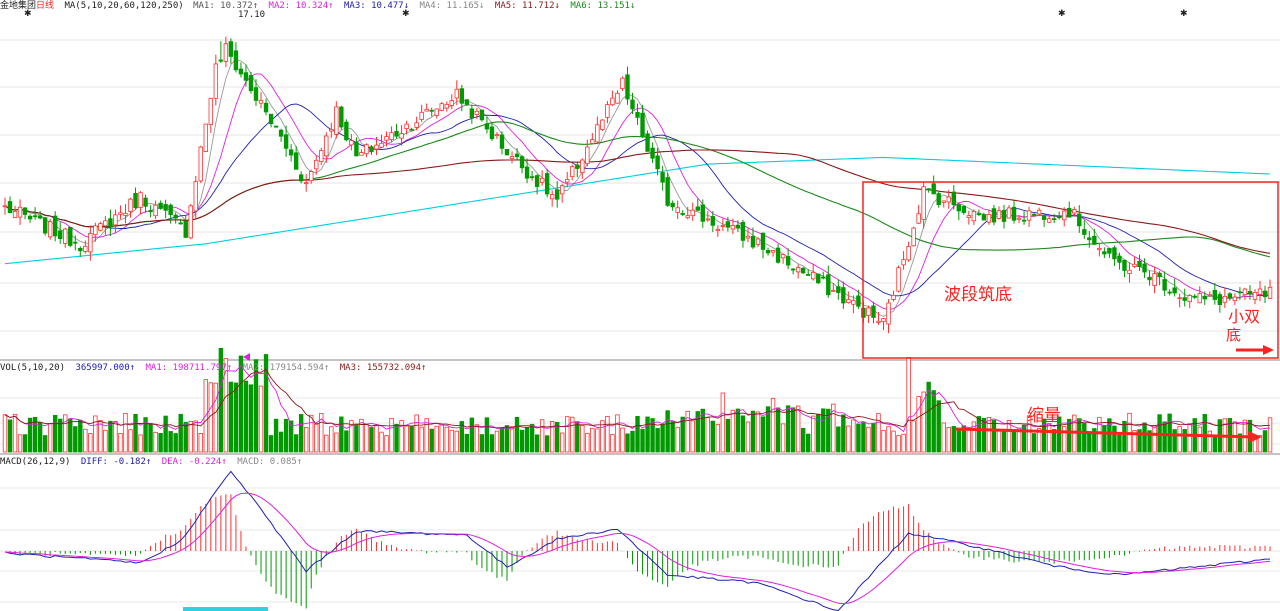  What do you see at coordinates (301, 6) in the screenshot?
I see `ma2-value: MA2: 10.324↑` at bounding box center [301, 6].